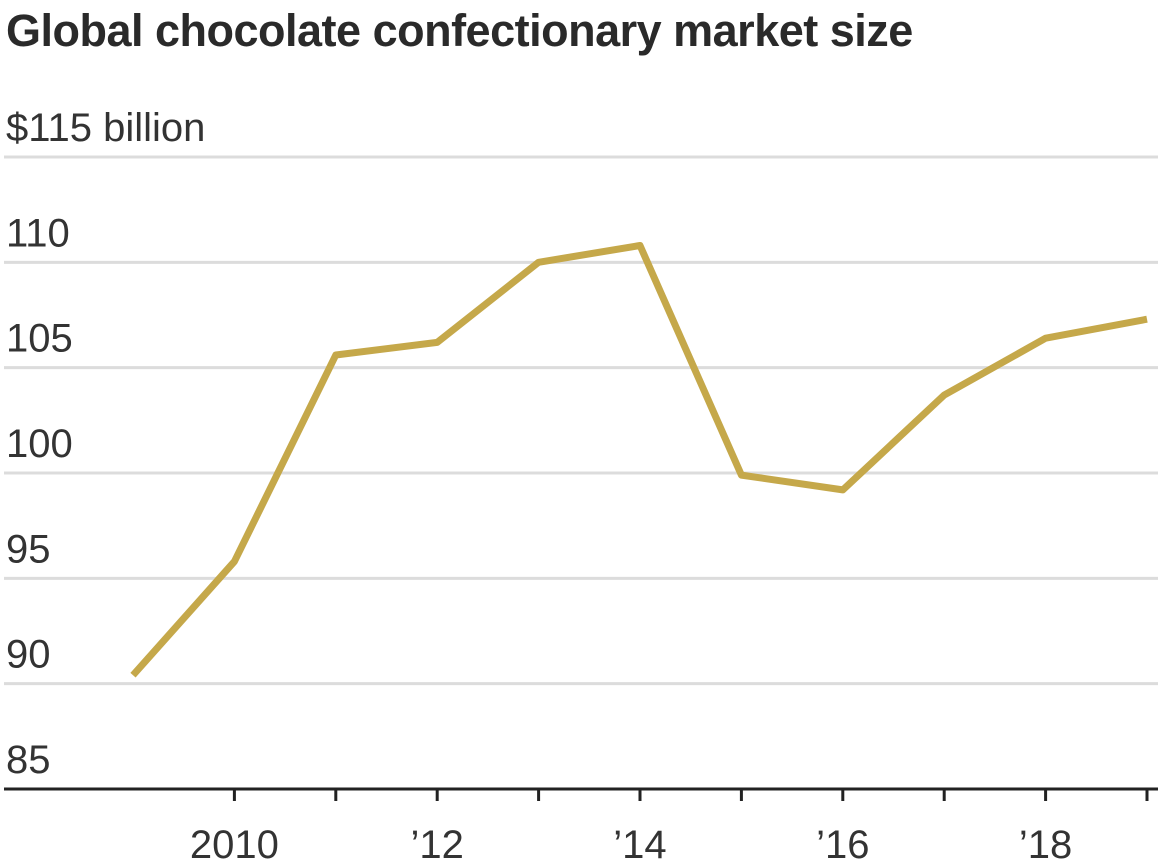 The image size is (1162, 866). Describe the element at coordinates (105, 444) in the screenshot. I see `y-axis-labels: $115 billion 110 105 100 95 90 85` at that location.